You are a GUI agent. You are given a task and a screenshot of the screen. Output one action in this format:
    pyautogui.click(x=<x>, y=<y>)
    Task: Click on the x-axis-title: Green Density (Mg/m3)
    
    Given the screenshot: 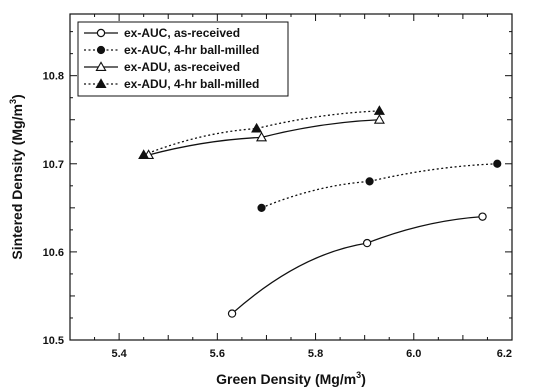 What is the action you would take?
    pyautogui.click(x=291, y=378)
    